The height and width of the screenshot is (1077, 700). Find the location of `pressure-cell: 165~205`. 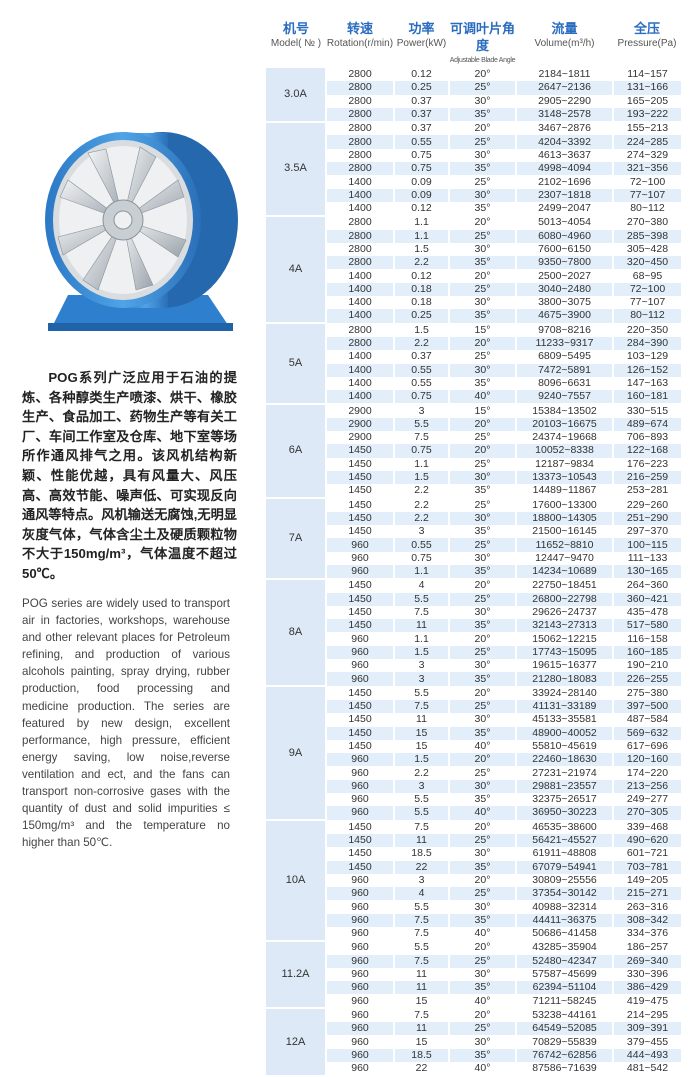

pressure-cell: 165~205 is located at coordinates (646, 101).